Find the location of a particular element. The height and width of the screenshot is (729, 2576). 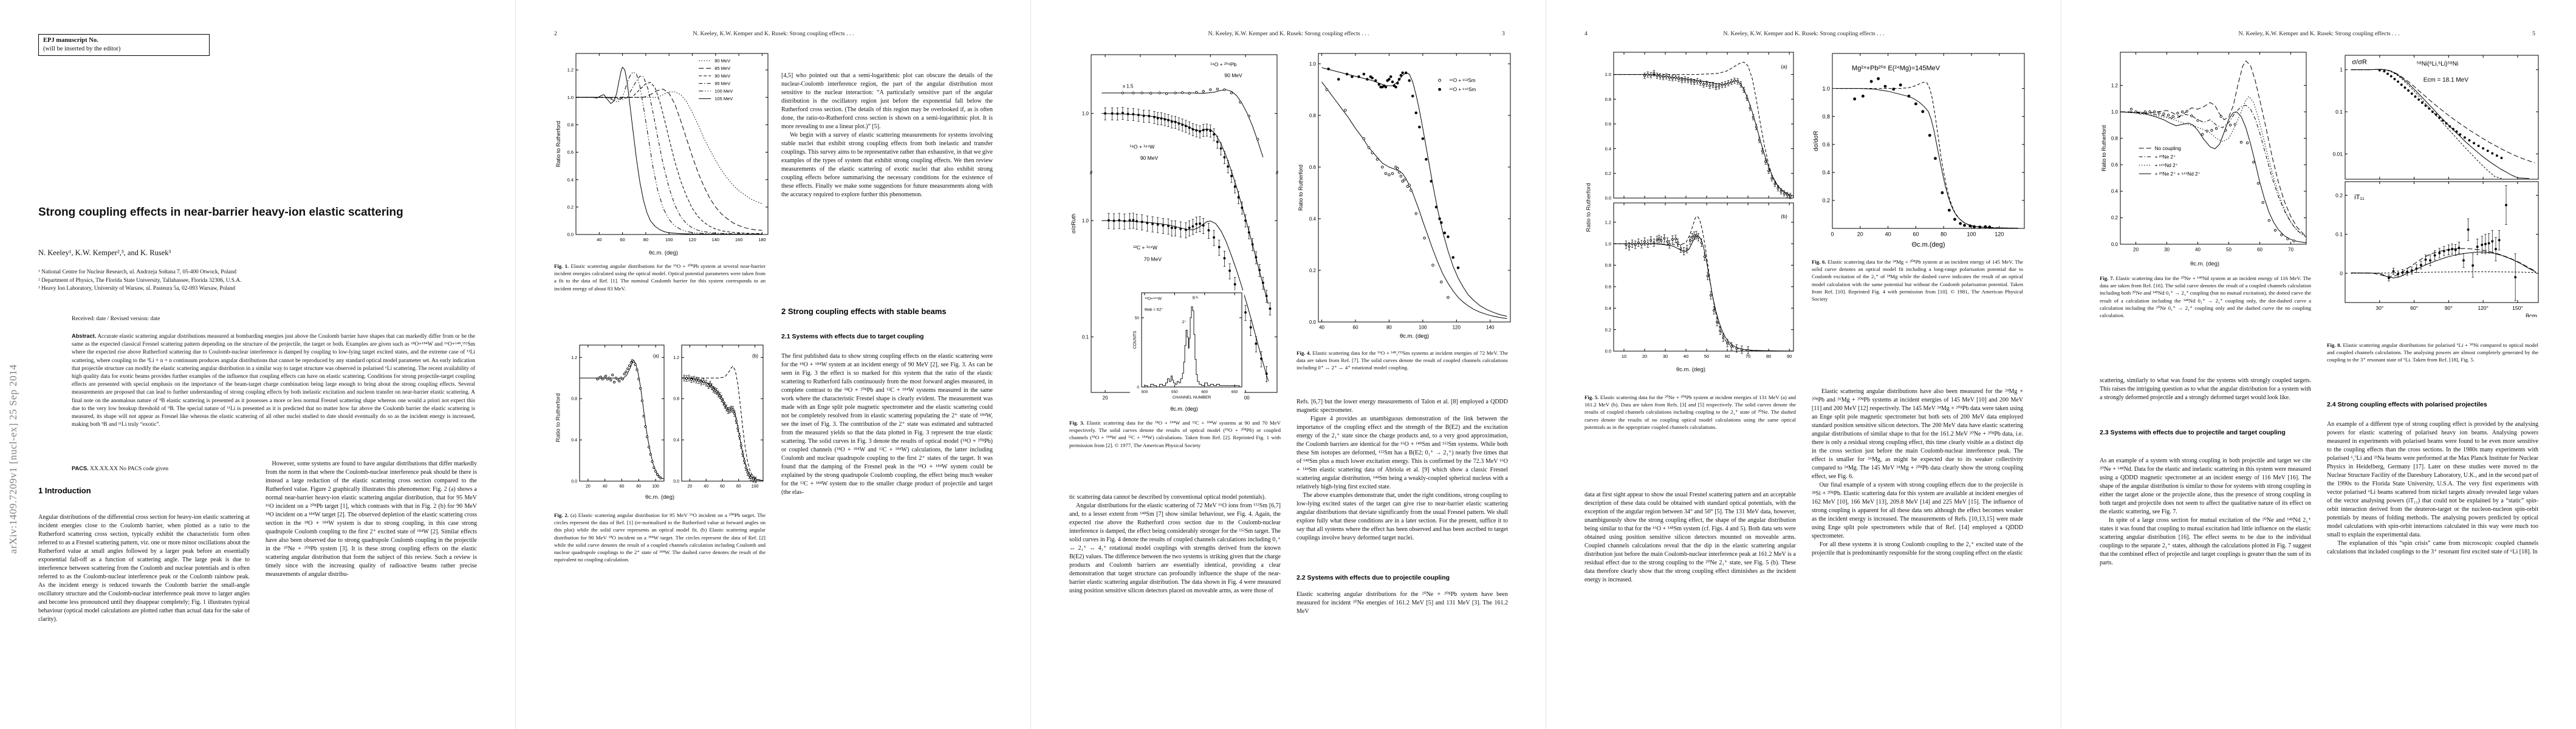

svg-text: 180 is located at coordinates (762, 240).